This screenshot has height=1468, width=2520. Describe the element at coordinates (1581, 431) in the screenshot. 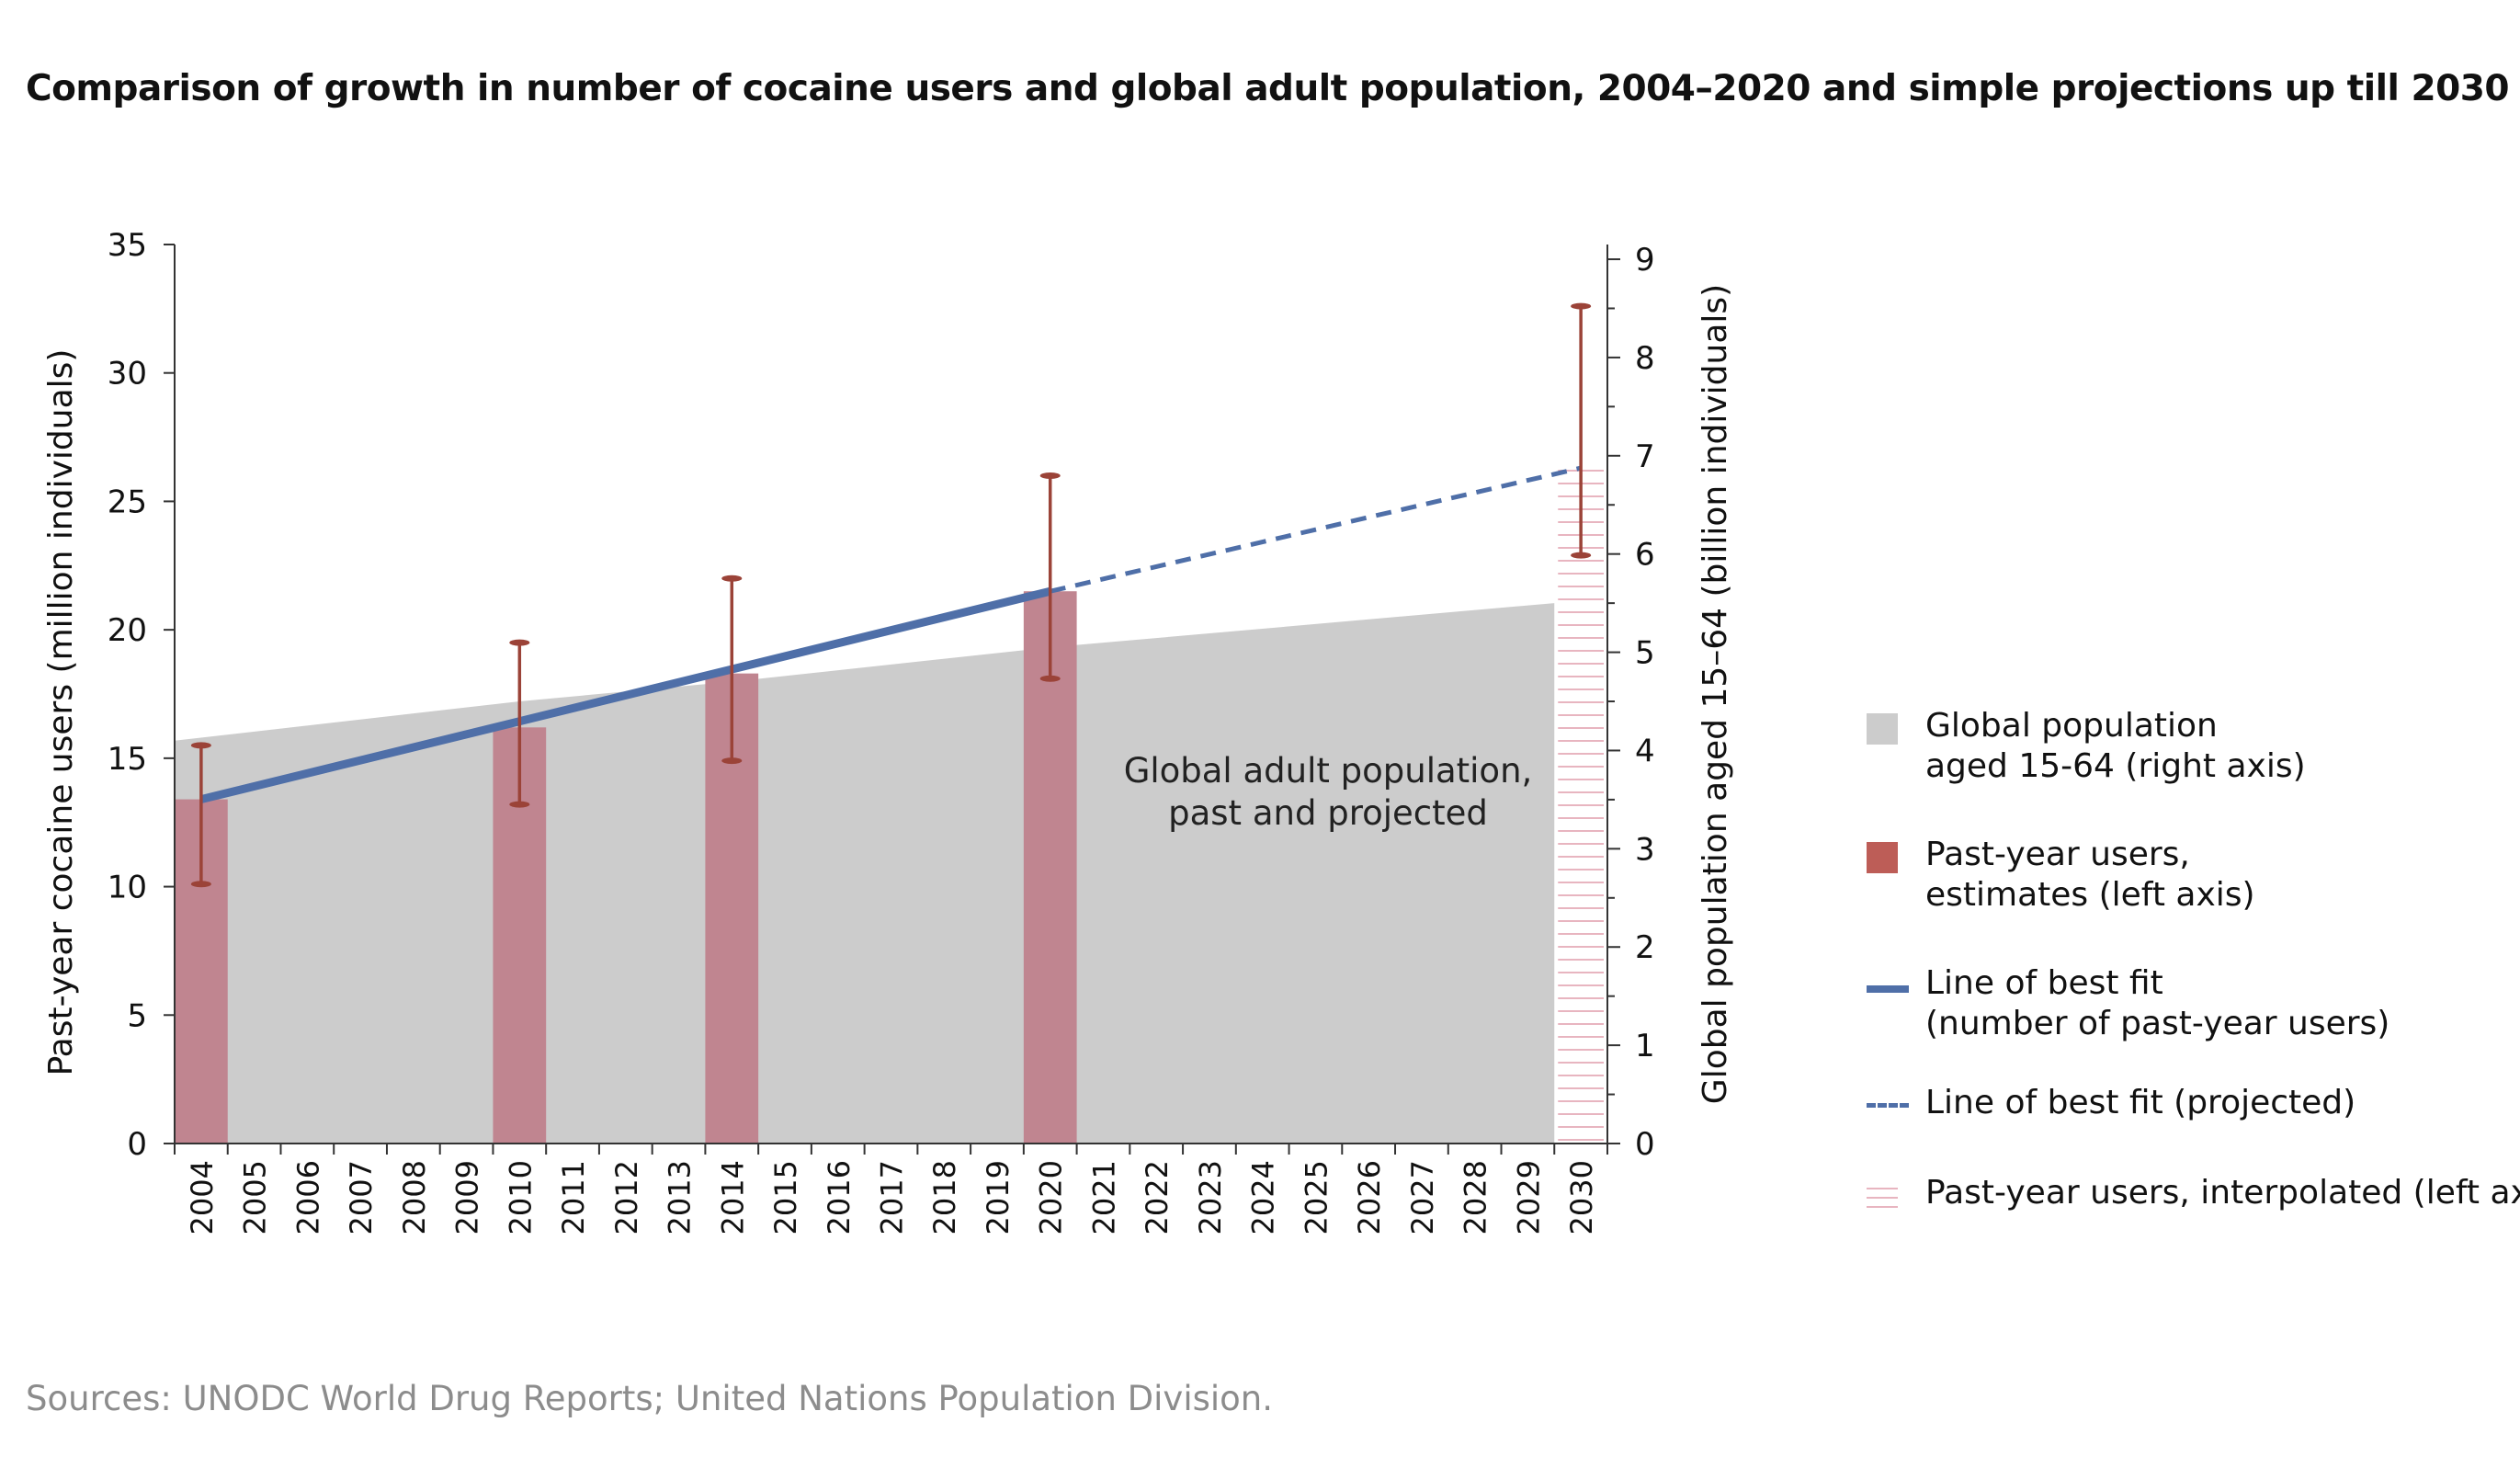

I see `error-bar-2030` at that location.